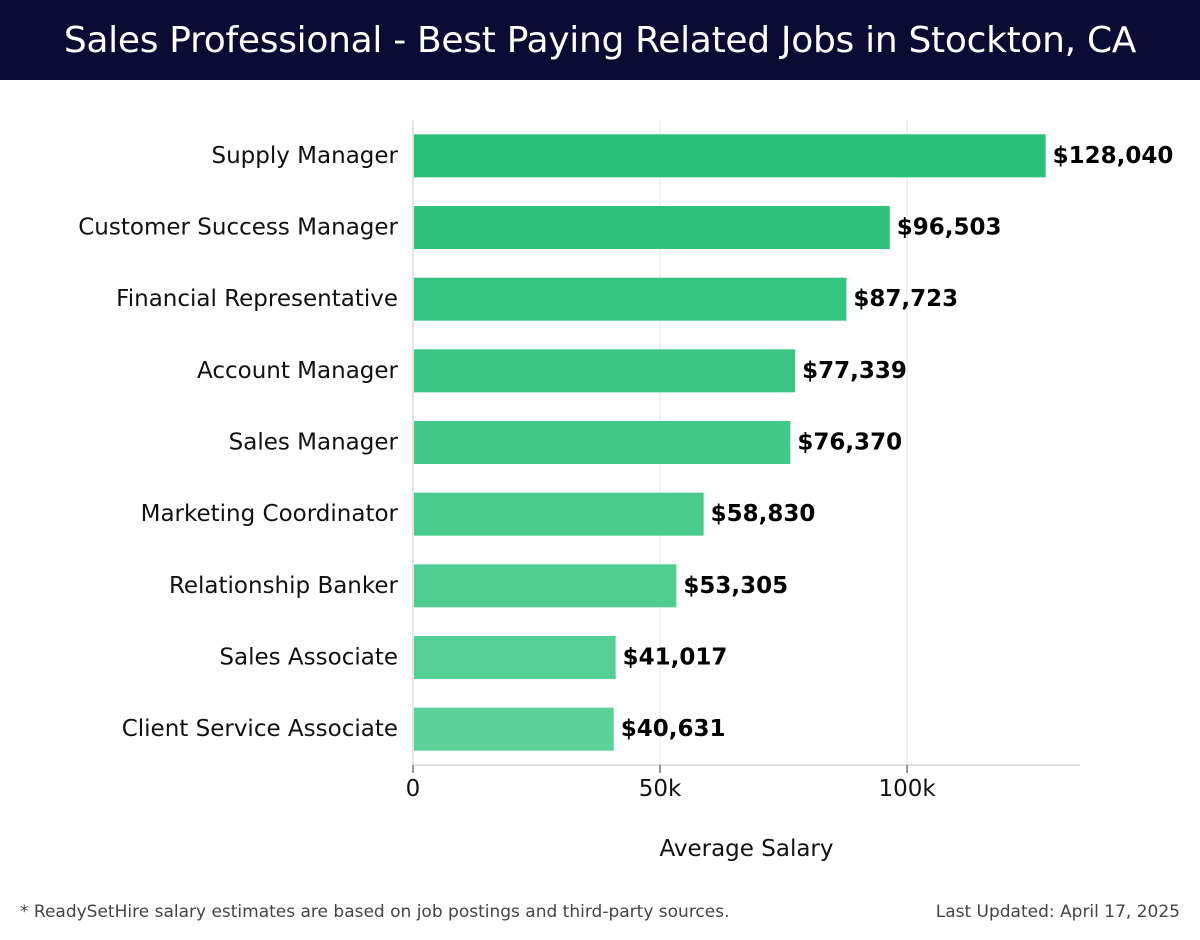 This screenshot has height=940, width=1200. Describe the element at coordinates (949, 228) in the screenshot. I see `value-label: $96,503` at that location.